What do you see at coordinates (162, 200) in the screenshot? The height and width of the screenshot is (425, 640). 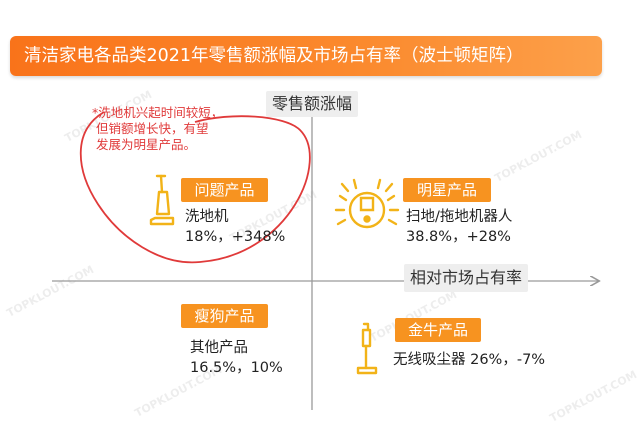 I see `handheld-vacuum-icon` at bounding box center [162, 200].